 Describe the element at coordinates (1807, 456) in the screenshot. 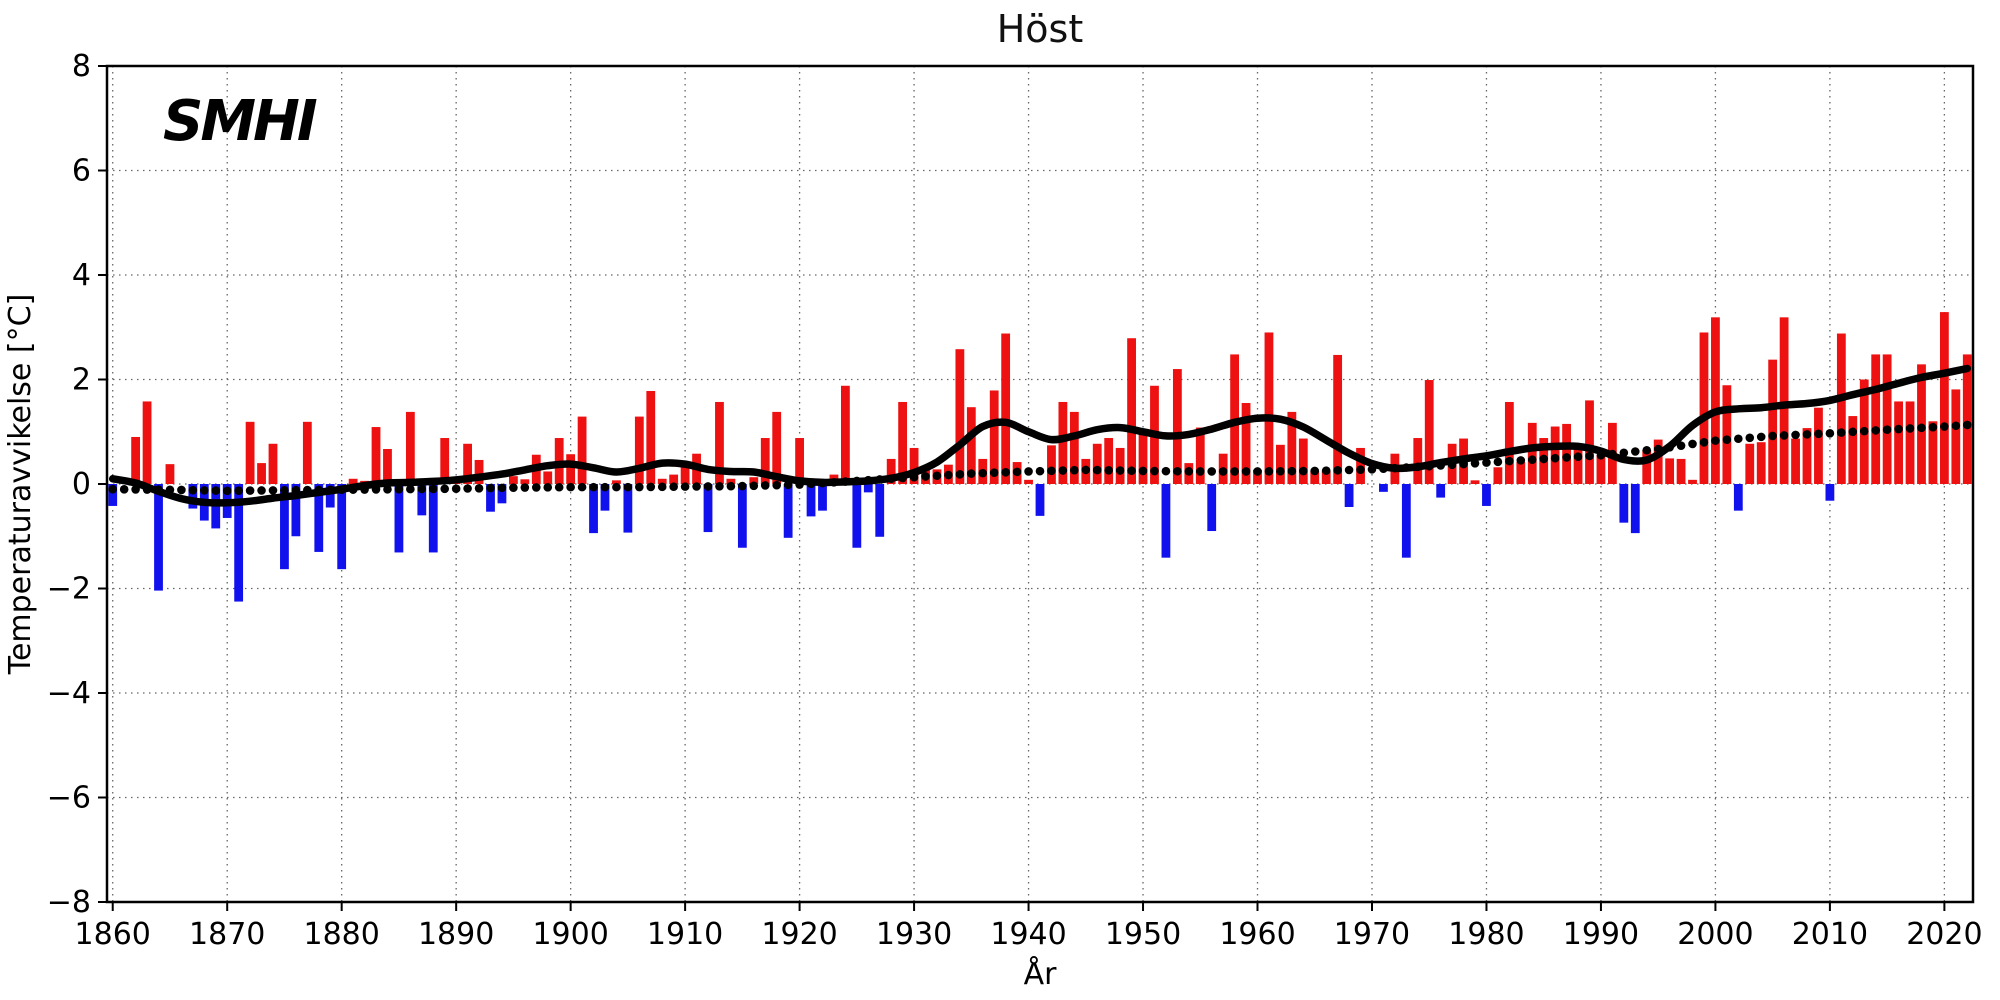

I see `bar-2008` at that location.